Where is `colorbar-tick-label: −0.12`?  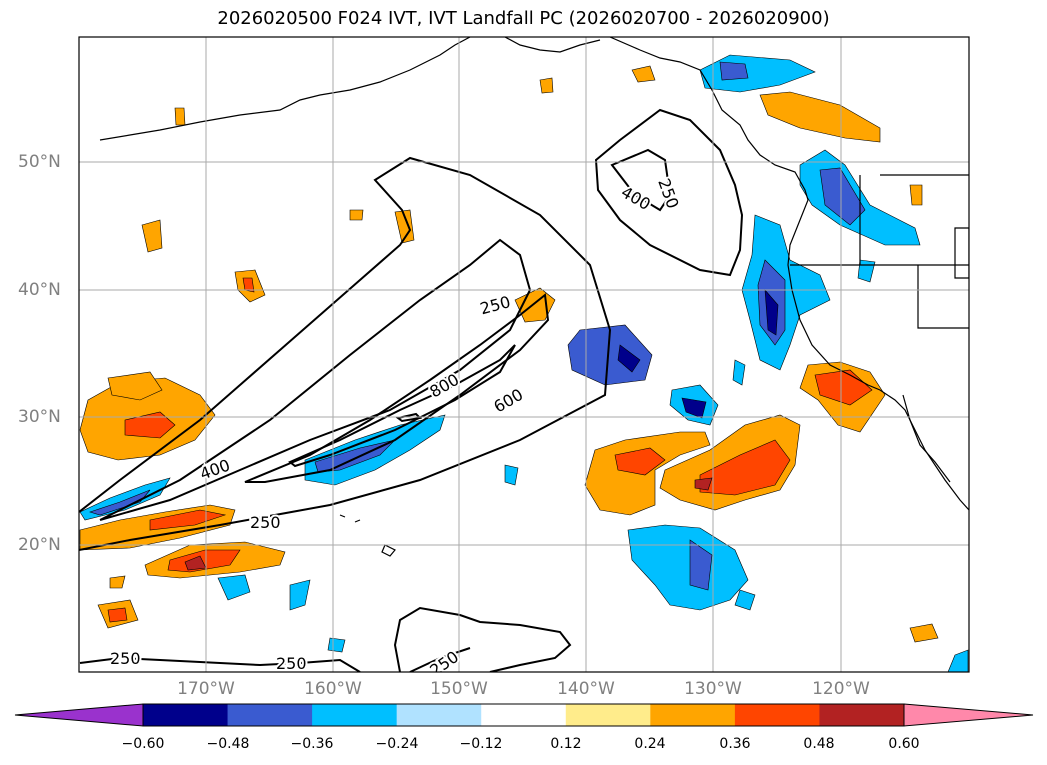
colorbar-tick-label: −0.12 is located at coordinates (481, 744).